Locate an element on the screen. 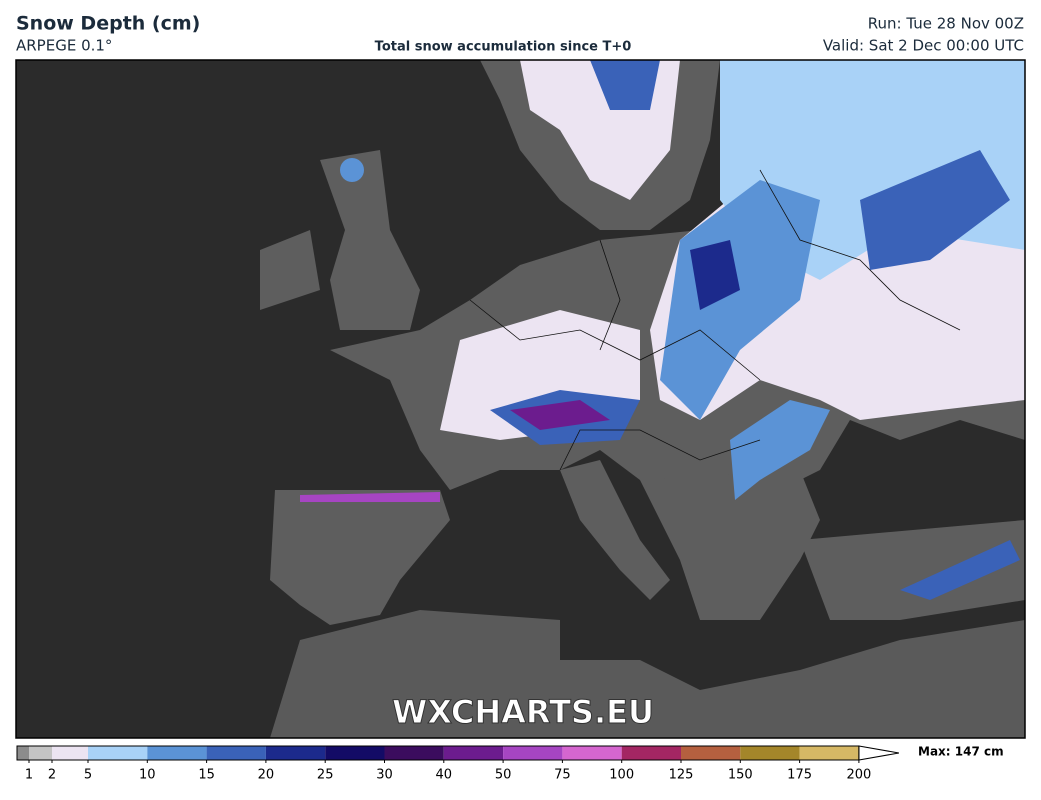 The width and height of the screenshot is (1041, 800). colorbar-label: 30 is located at coordinates (384, 775).